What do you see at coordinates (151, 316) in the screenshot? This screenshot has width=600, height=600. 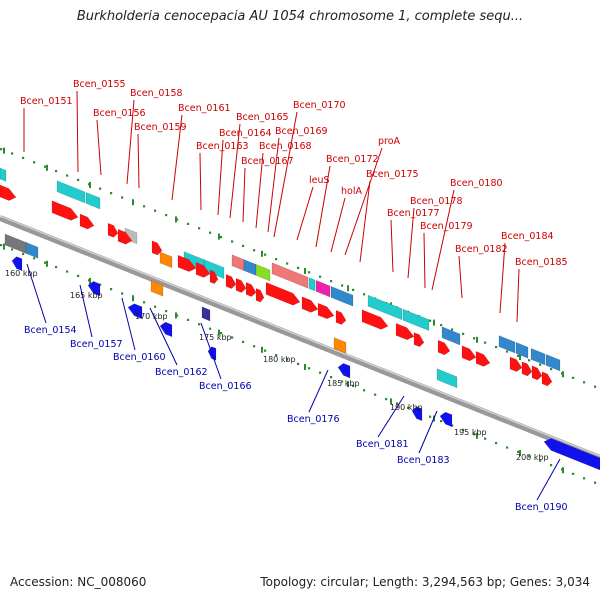 I see `scale-tick-label: 170 kbp` at bounding box center [151, 316].